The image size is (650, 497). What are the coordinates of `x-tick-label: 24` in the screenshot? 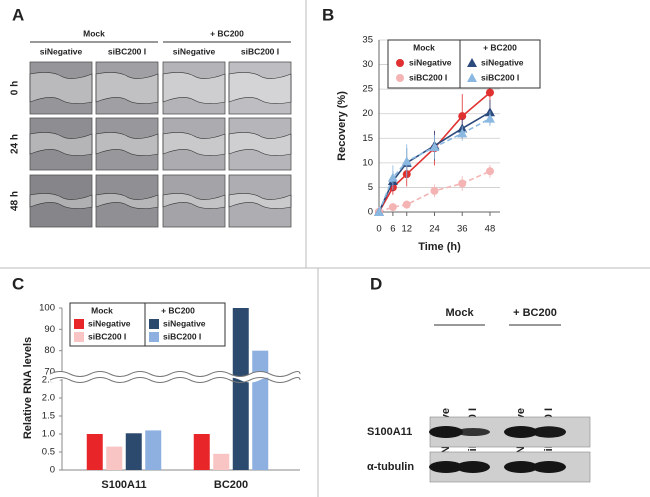 It's located at (434, 229).